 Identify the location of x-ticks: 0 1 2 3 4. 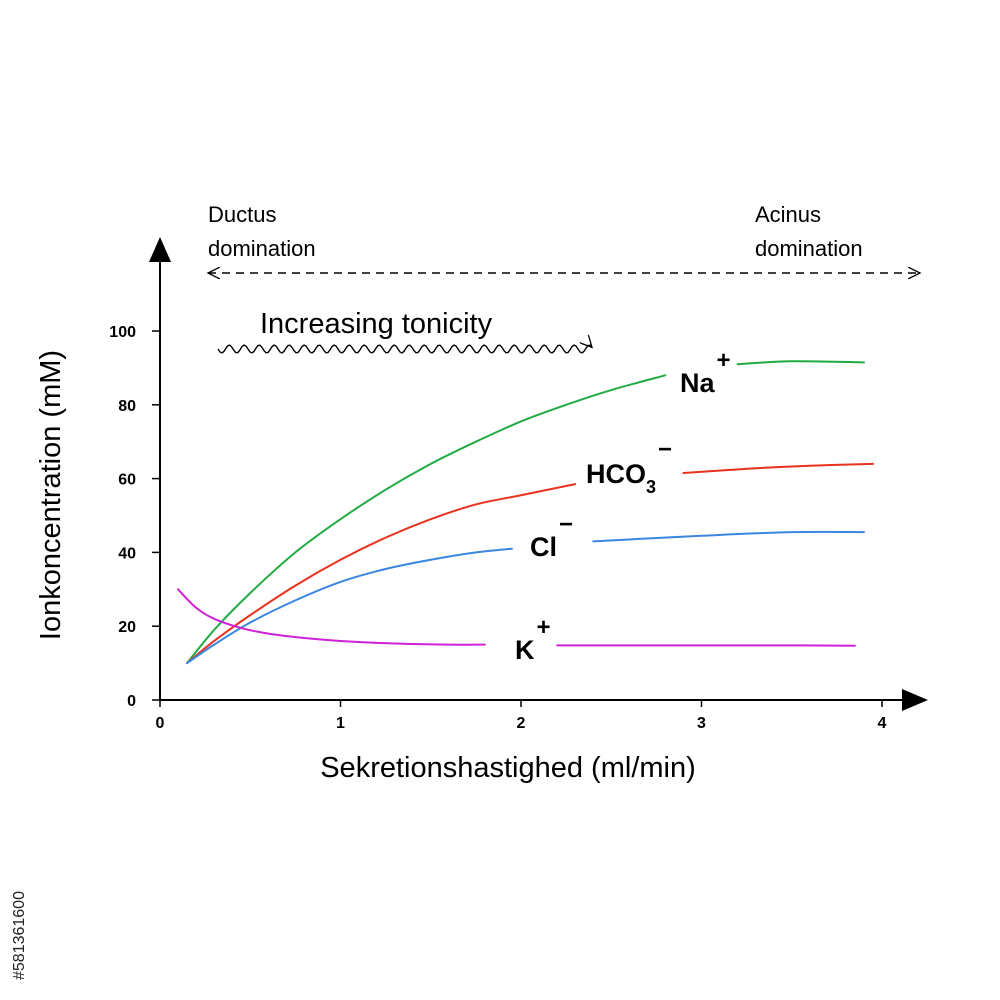
(521, 716).